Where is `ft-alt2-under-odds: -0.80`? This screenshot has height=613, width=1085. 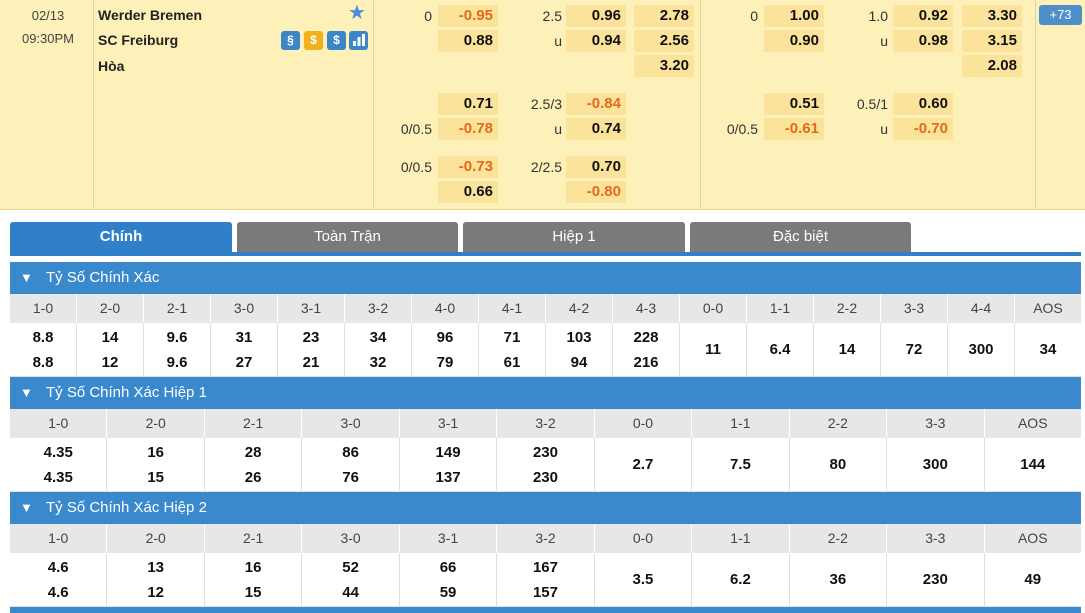
ft-alt2-under-odds: -0.80 is located at coordinates (596, 192).